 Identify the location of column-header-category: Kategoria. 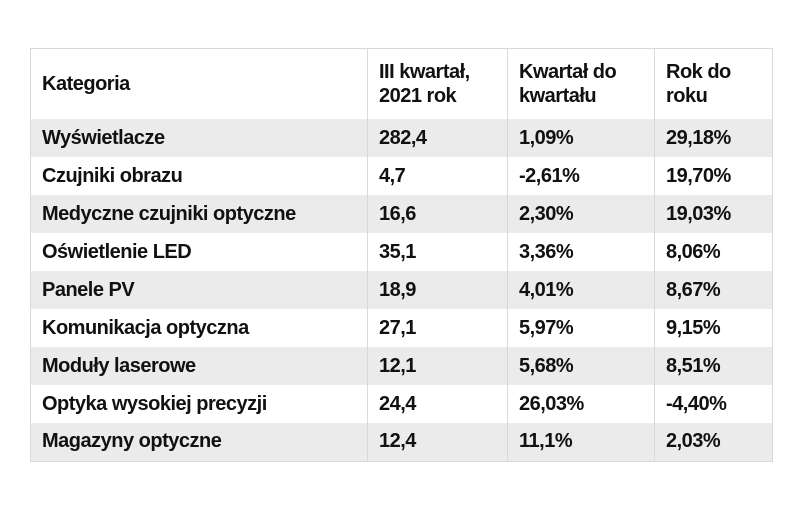
(199, 83).